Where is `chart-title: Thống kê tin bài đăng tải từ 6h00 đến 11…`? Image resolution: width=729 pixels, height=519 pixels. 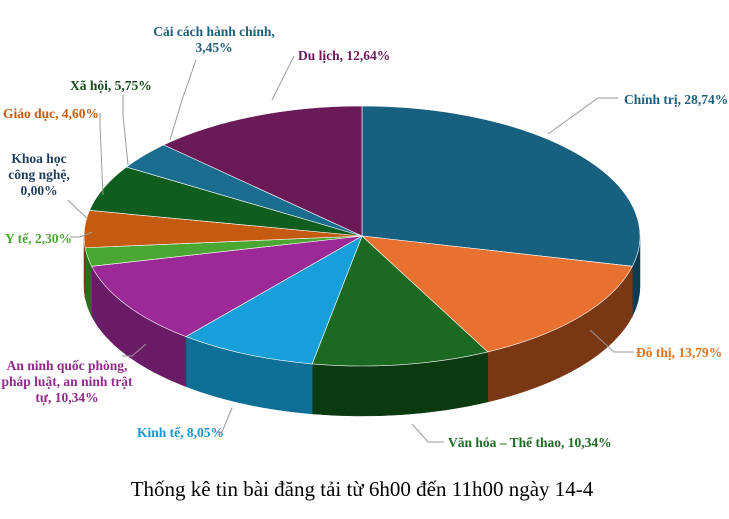
chart-title: Thống kê tin bài đăng tải từ 6h00 đến 11… is located at coordinates (362, 489).